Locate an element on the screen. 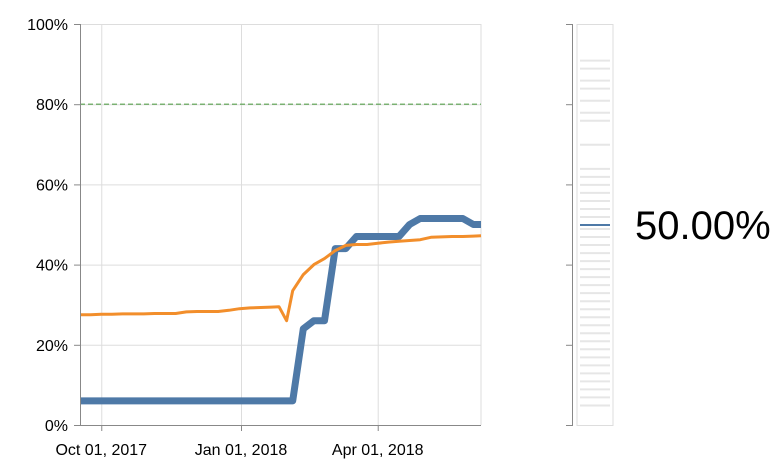 This screenshot has width=784, height=472. y-tick-label: 0% is located at coordinates (56, 426).